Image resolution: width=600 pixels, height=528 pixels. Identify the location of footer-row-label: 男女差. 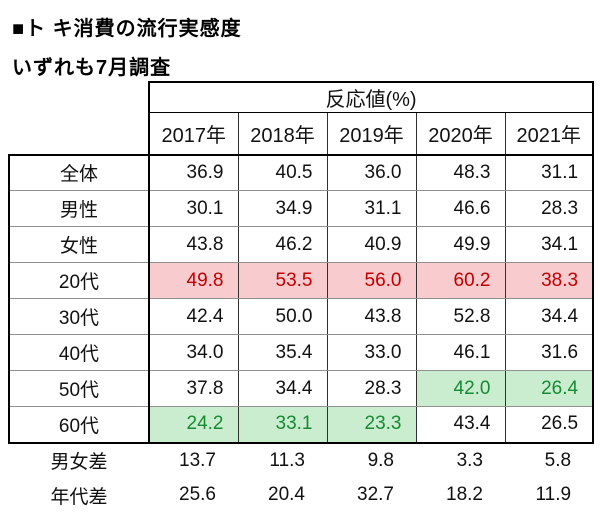
(79, 462).